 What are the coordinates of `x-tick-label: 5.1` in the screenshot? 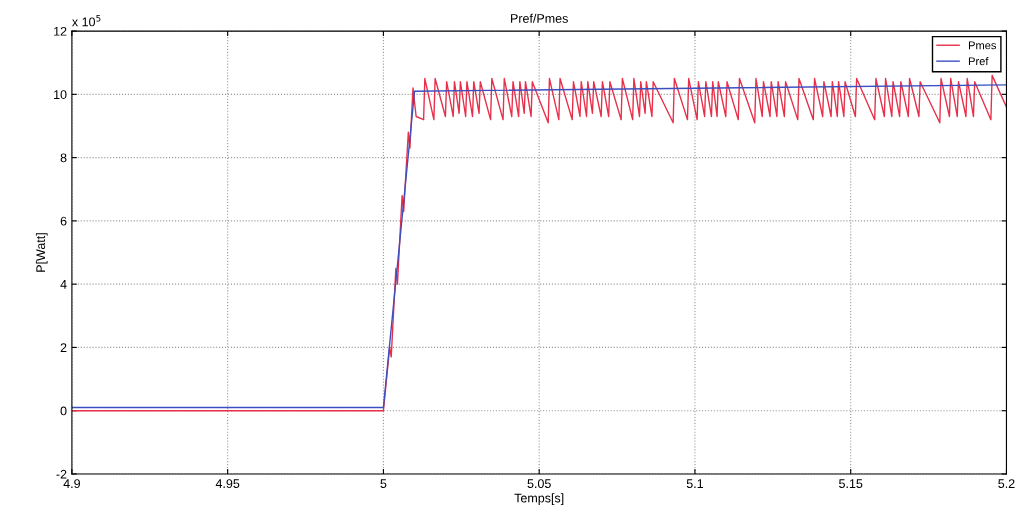 It's located at (695, 484).